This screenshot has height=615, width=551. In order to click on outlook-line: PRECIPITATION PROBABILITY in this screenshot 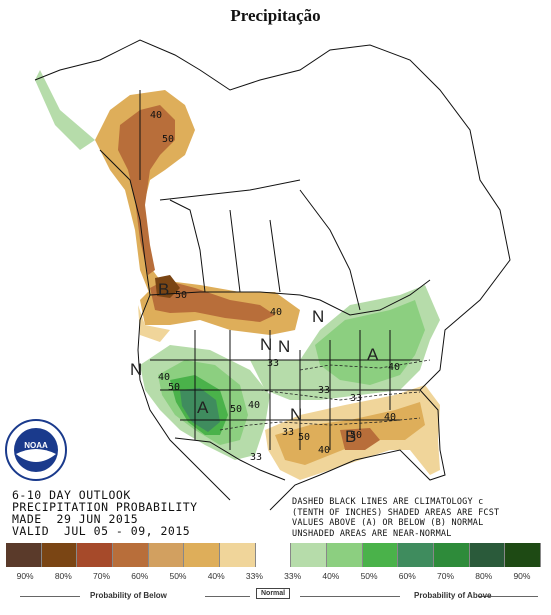, I will do `click(105, 507)`.